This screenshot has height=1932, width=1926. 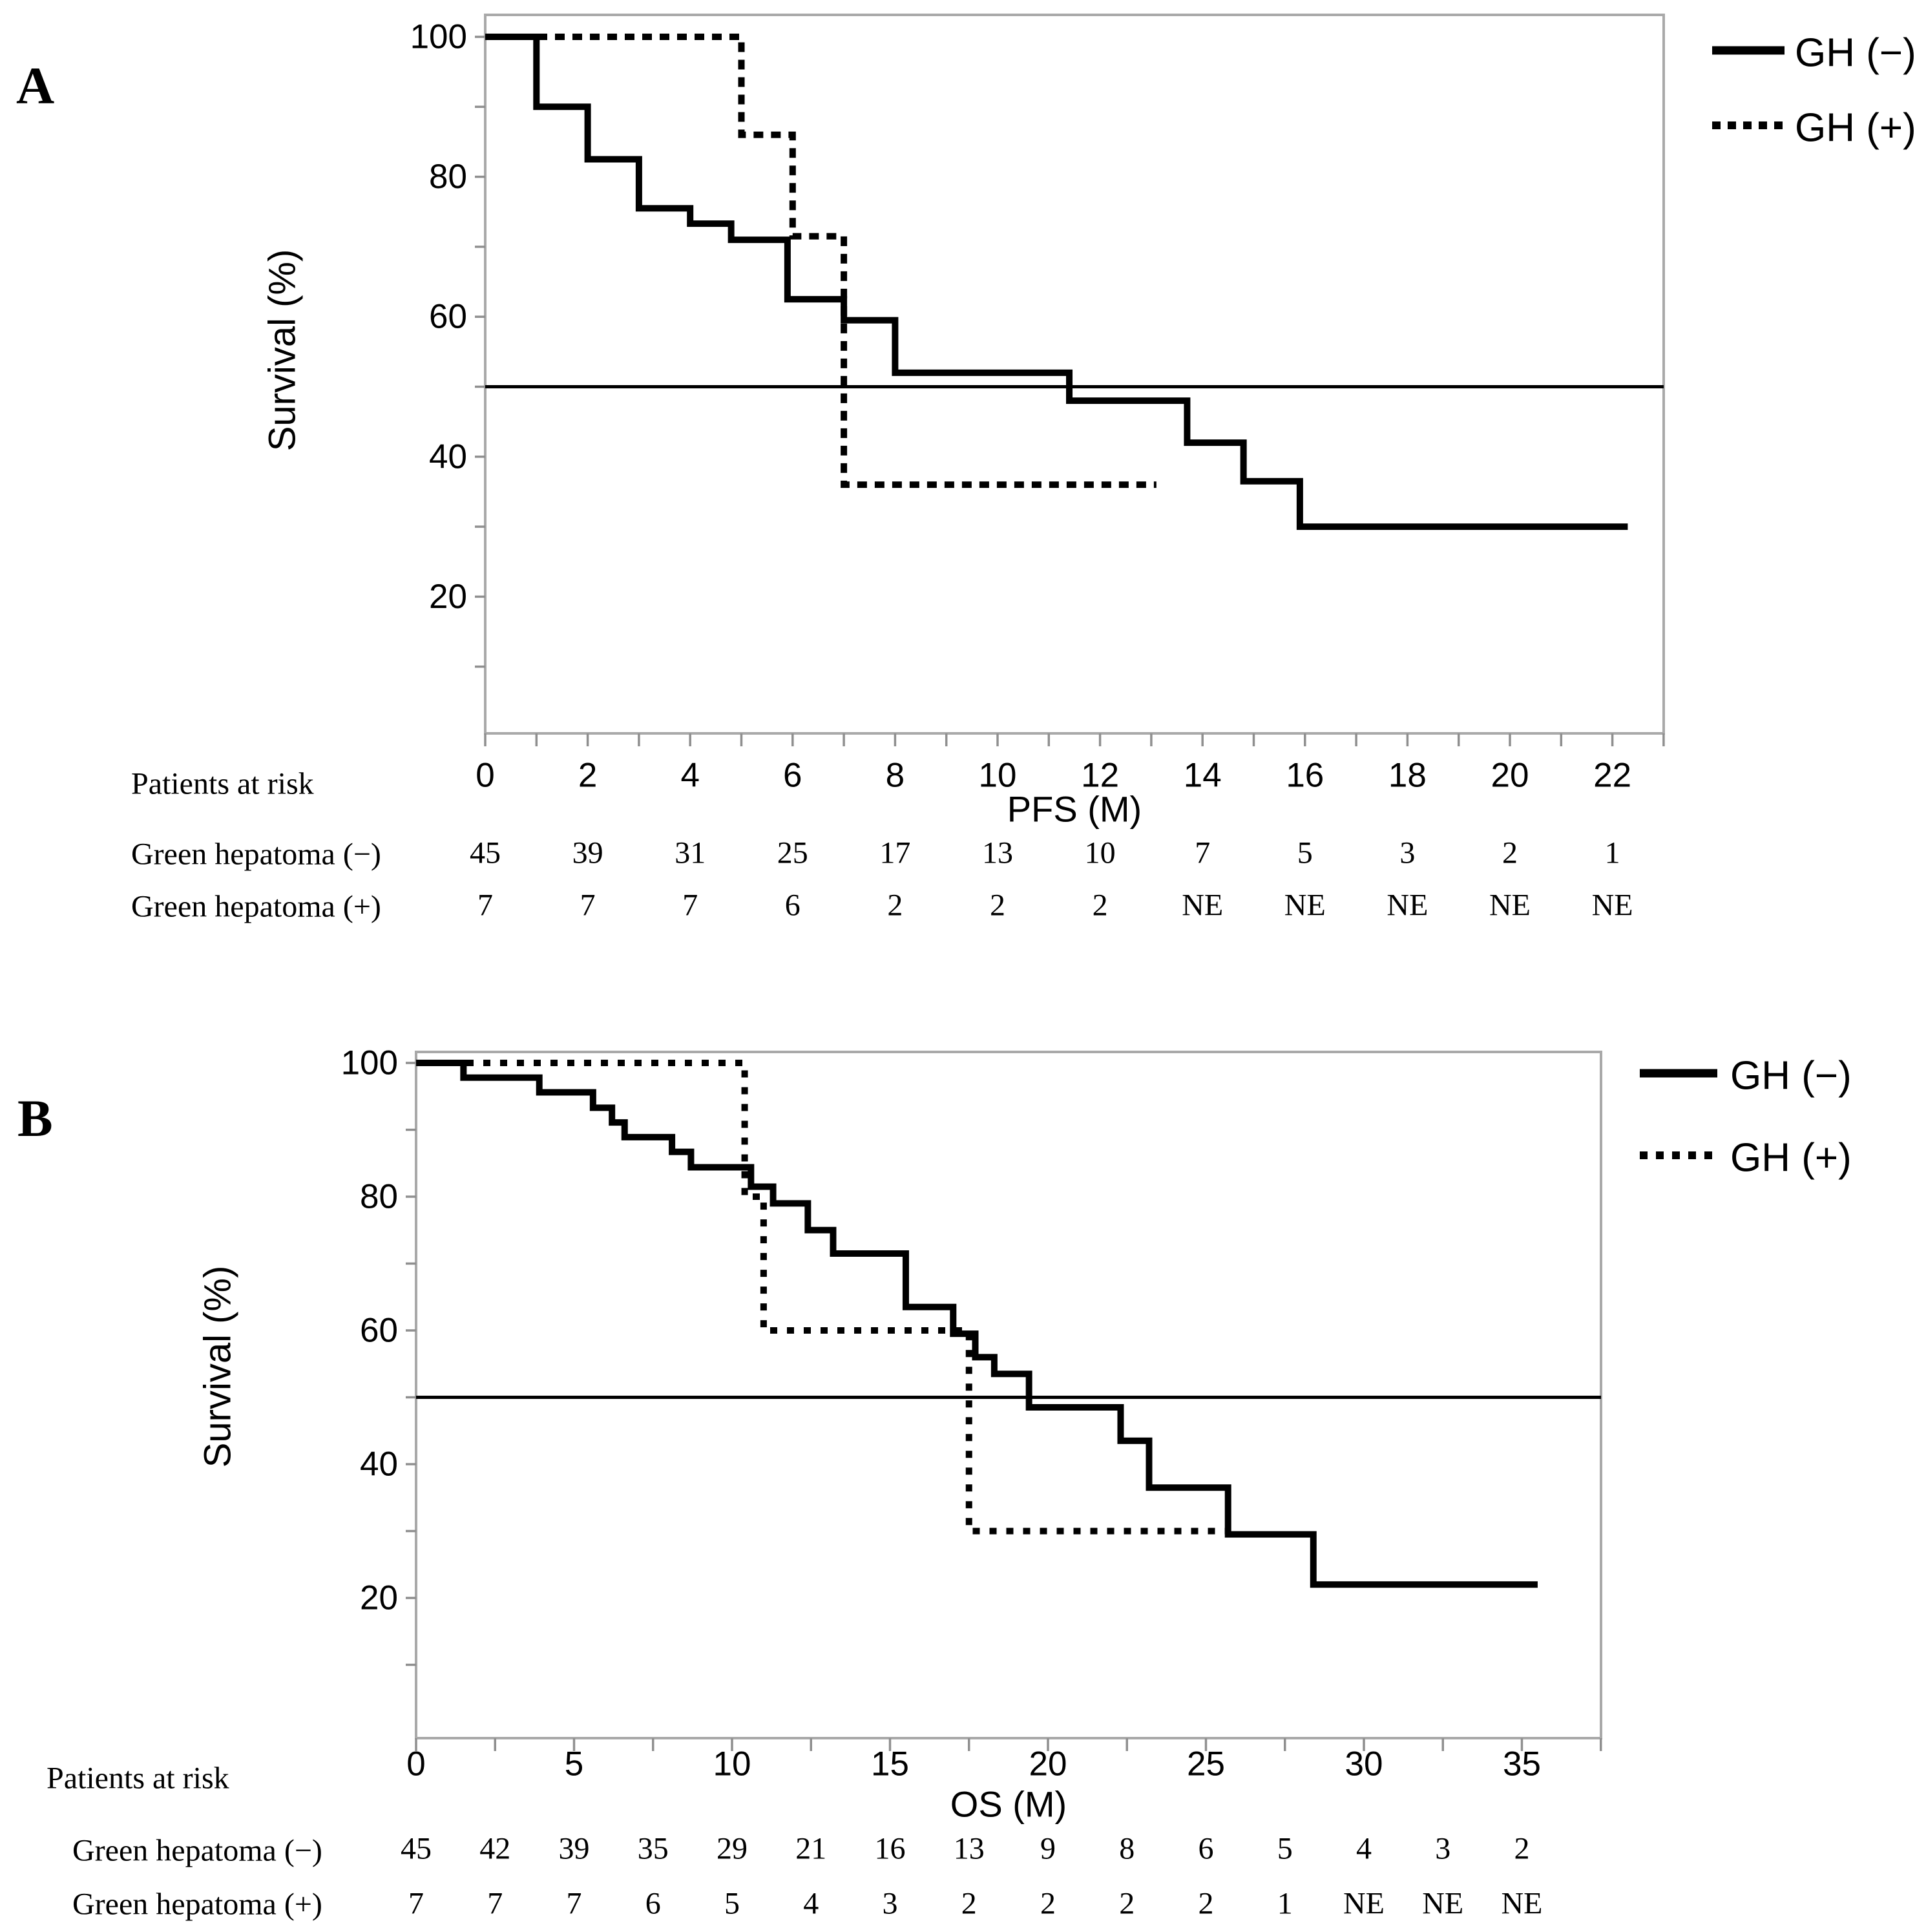 I want to click on panel-B-risk-value-row1-t27.5: 1, so click(x=1285, y=1904).